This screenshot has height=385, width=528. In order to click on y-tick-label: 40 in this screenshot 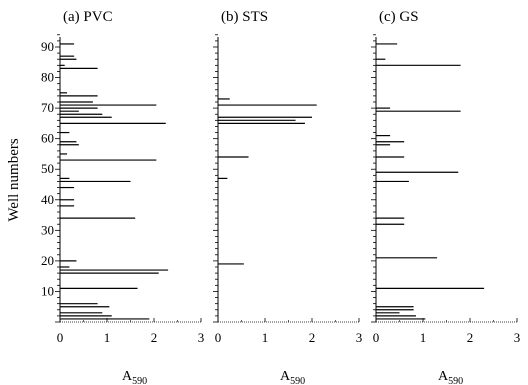, I will do `click(47, 199)`.